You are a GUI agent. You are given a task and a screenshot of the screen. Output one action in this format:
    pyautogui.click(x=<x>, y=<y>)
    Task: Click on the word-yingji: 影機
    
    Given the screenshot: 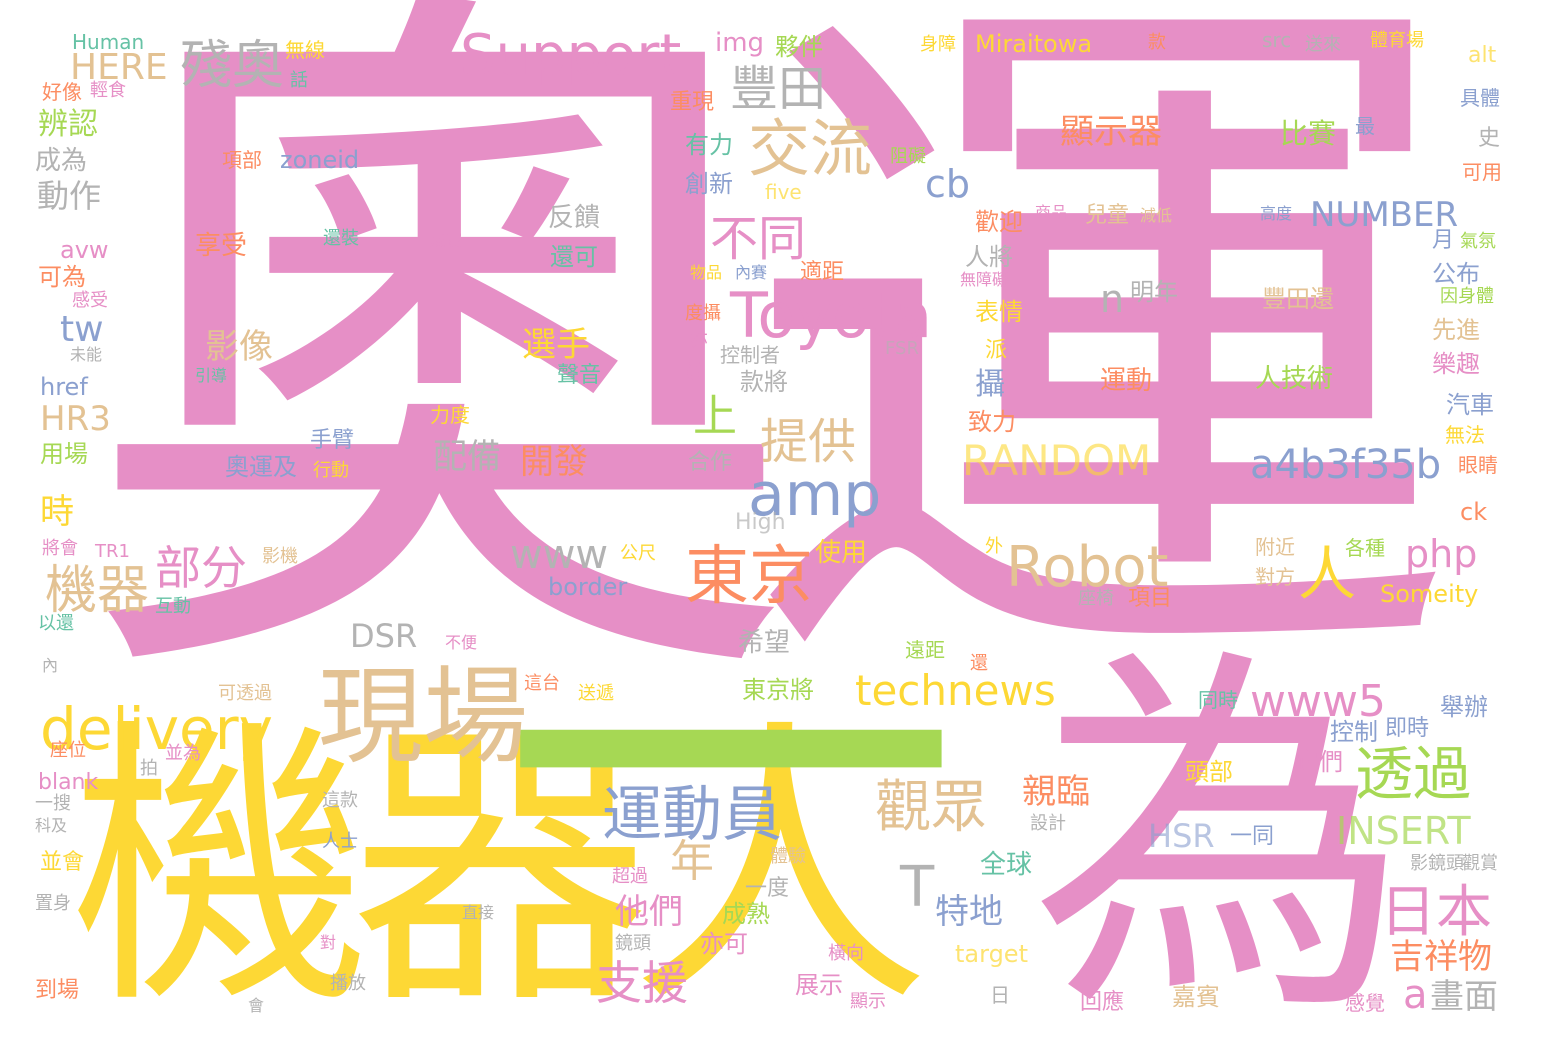 What is the action you would take?
    pyautogui.click(x=280, y=556)
    